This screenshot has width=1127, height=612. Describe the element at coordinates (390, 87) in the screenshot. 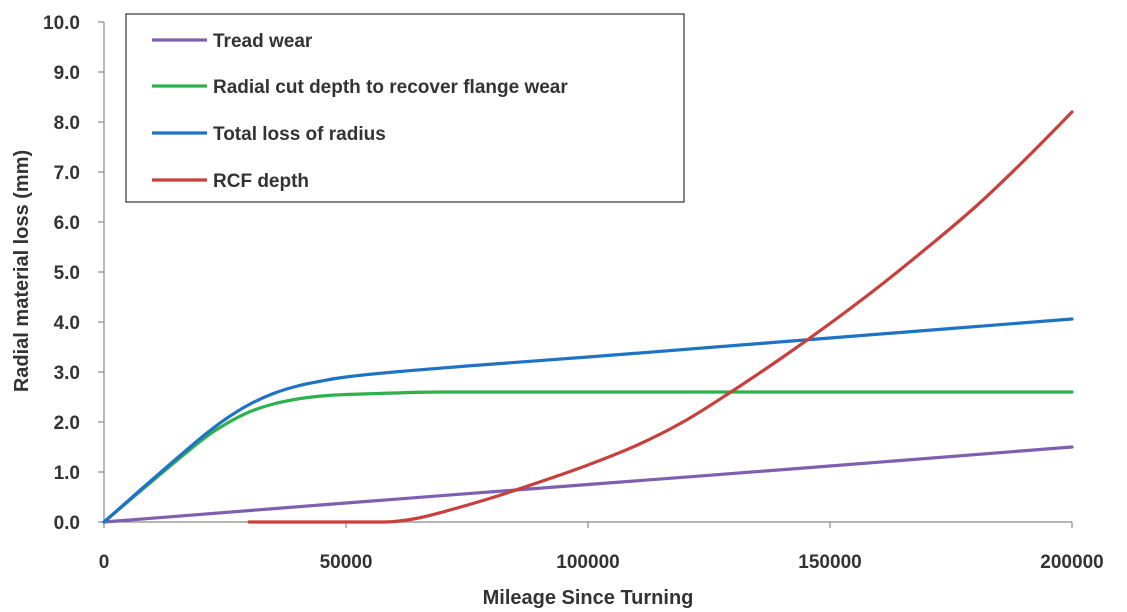

I see `legend-label: Radial cut depth to recover flange wear` at that location.